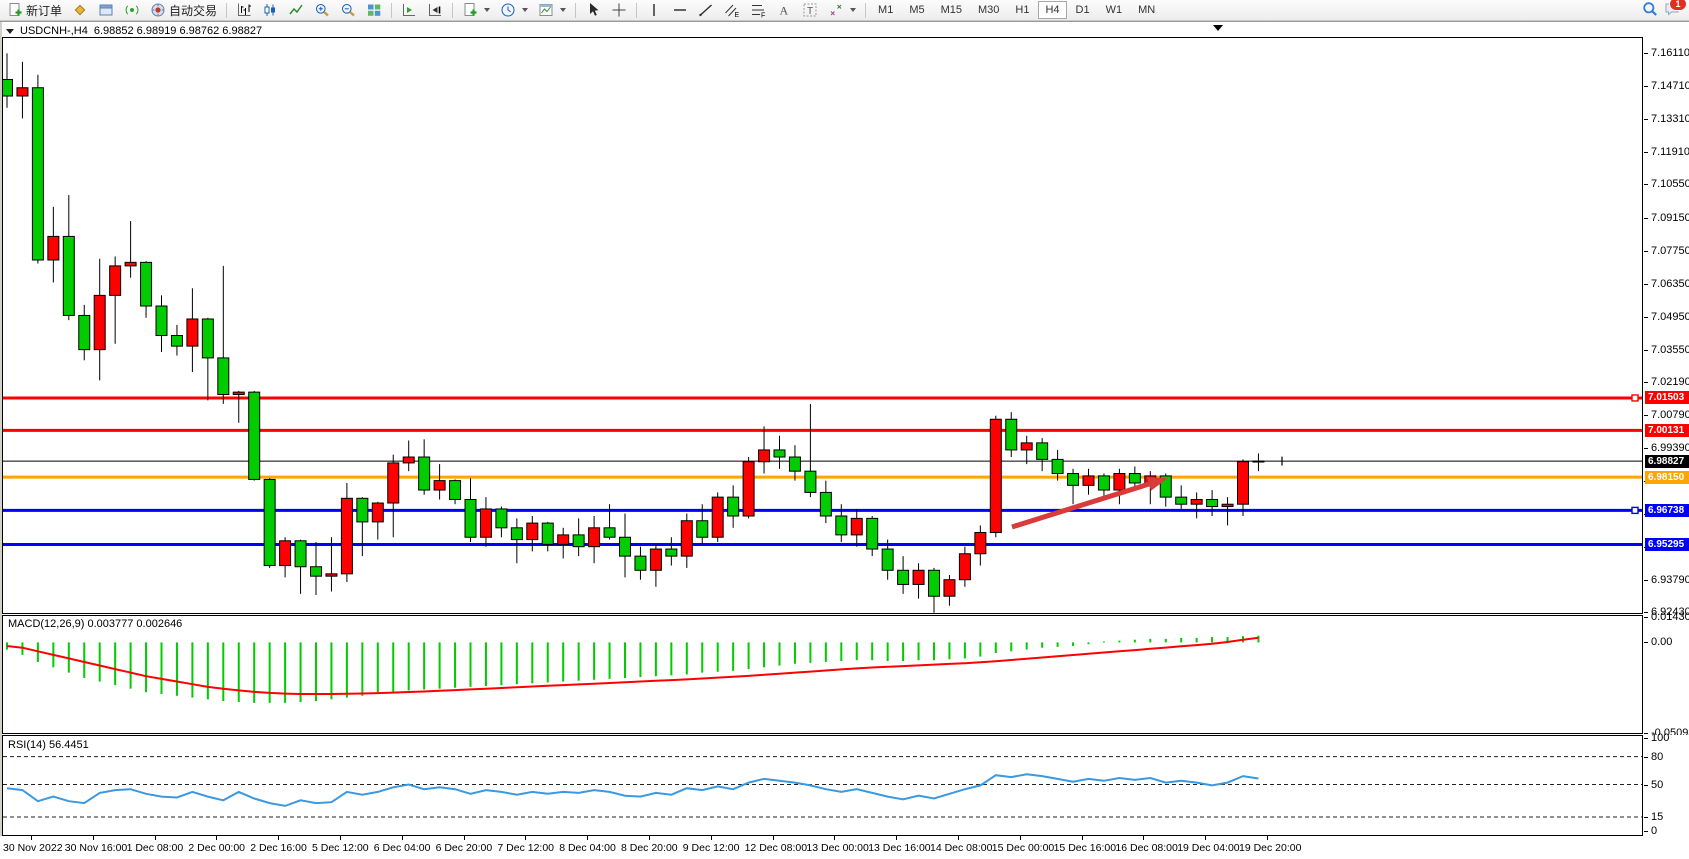 Image resolution: width=1689 pixels, height=859 pixels. What do you see at coordinates (1052, 10) in the screenshot?
I see `timeframe-h4-button: H4` at bounding box center [1052, 10].